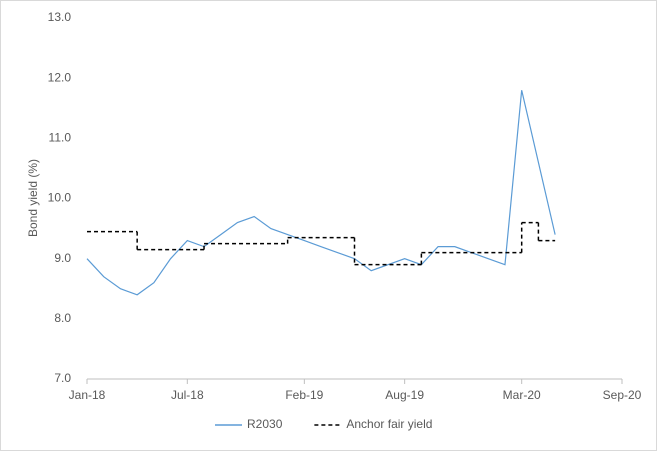 This screenshot has width=657, height=451. What do you see at coordinates (60, 138) in the screenshot?
I see `y-tick-label: 11.0` at bounding box center [60, 138].